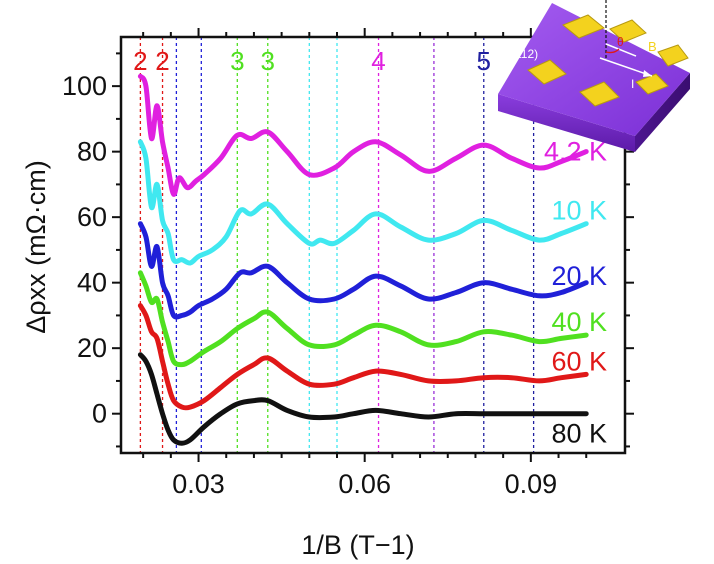 The image size is (714, 564). Describe the element at coordinates (36, 247) in the screenshot. I see `y-axis-title: Δρxx (mΩ·cm)` at that location.